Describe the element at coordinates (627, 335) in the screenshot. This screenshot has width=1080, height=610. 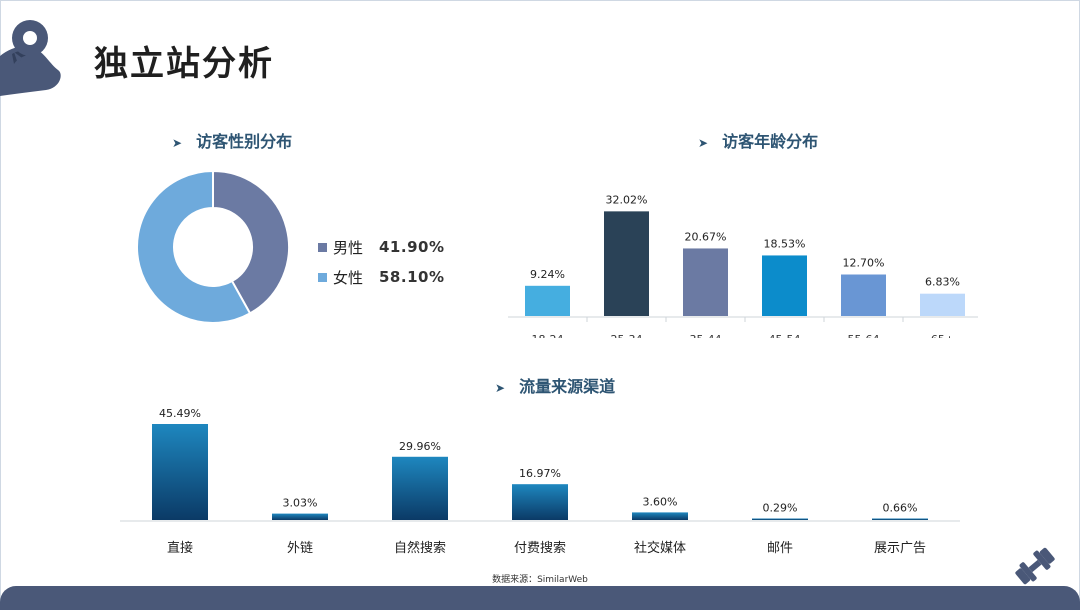
I see `age-category-label: 25-34` at that location.